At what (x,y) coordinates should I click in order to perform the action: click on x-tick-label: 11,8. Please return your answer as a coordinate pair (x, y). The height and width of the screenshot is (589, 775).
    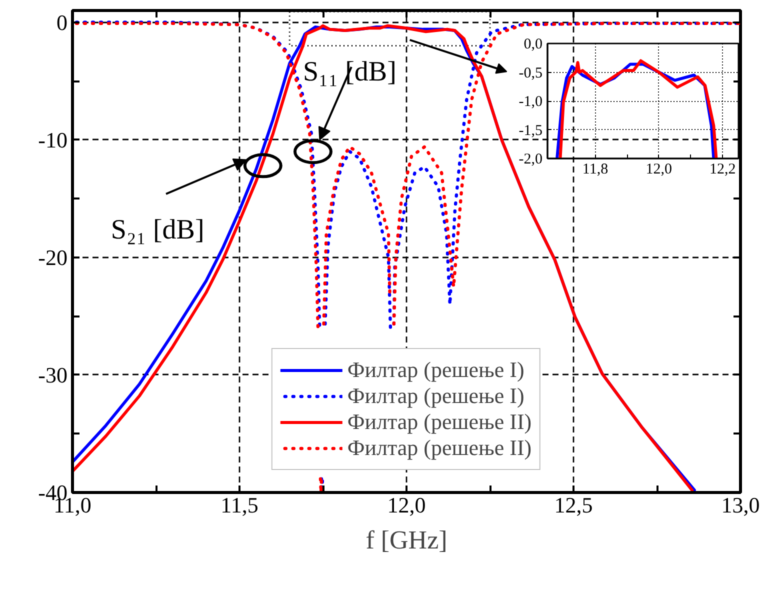
    Looking at the image, I should click on (595, 170).